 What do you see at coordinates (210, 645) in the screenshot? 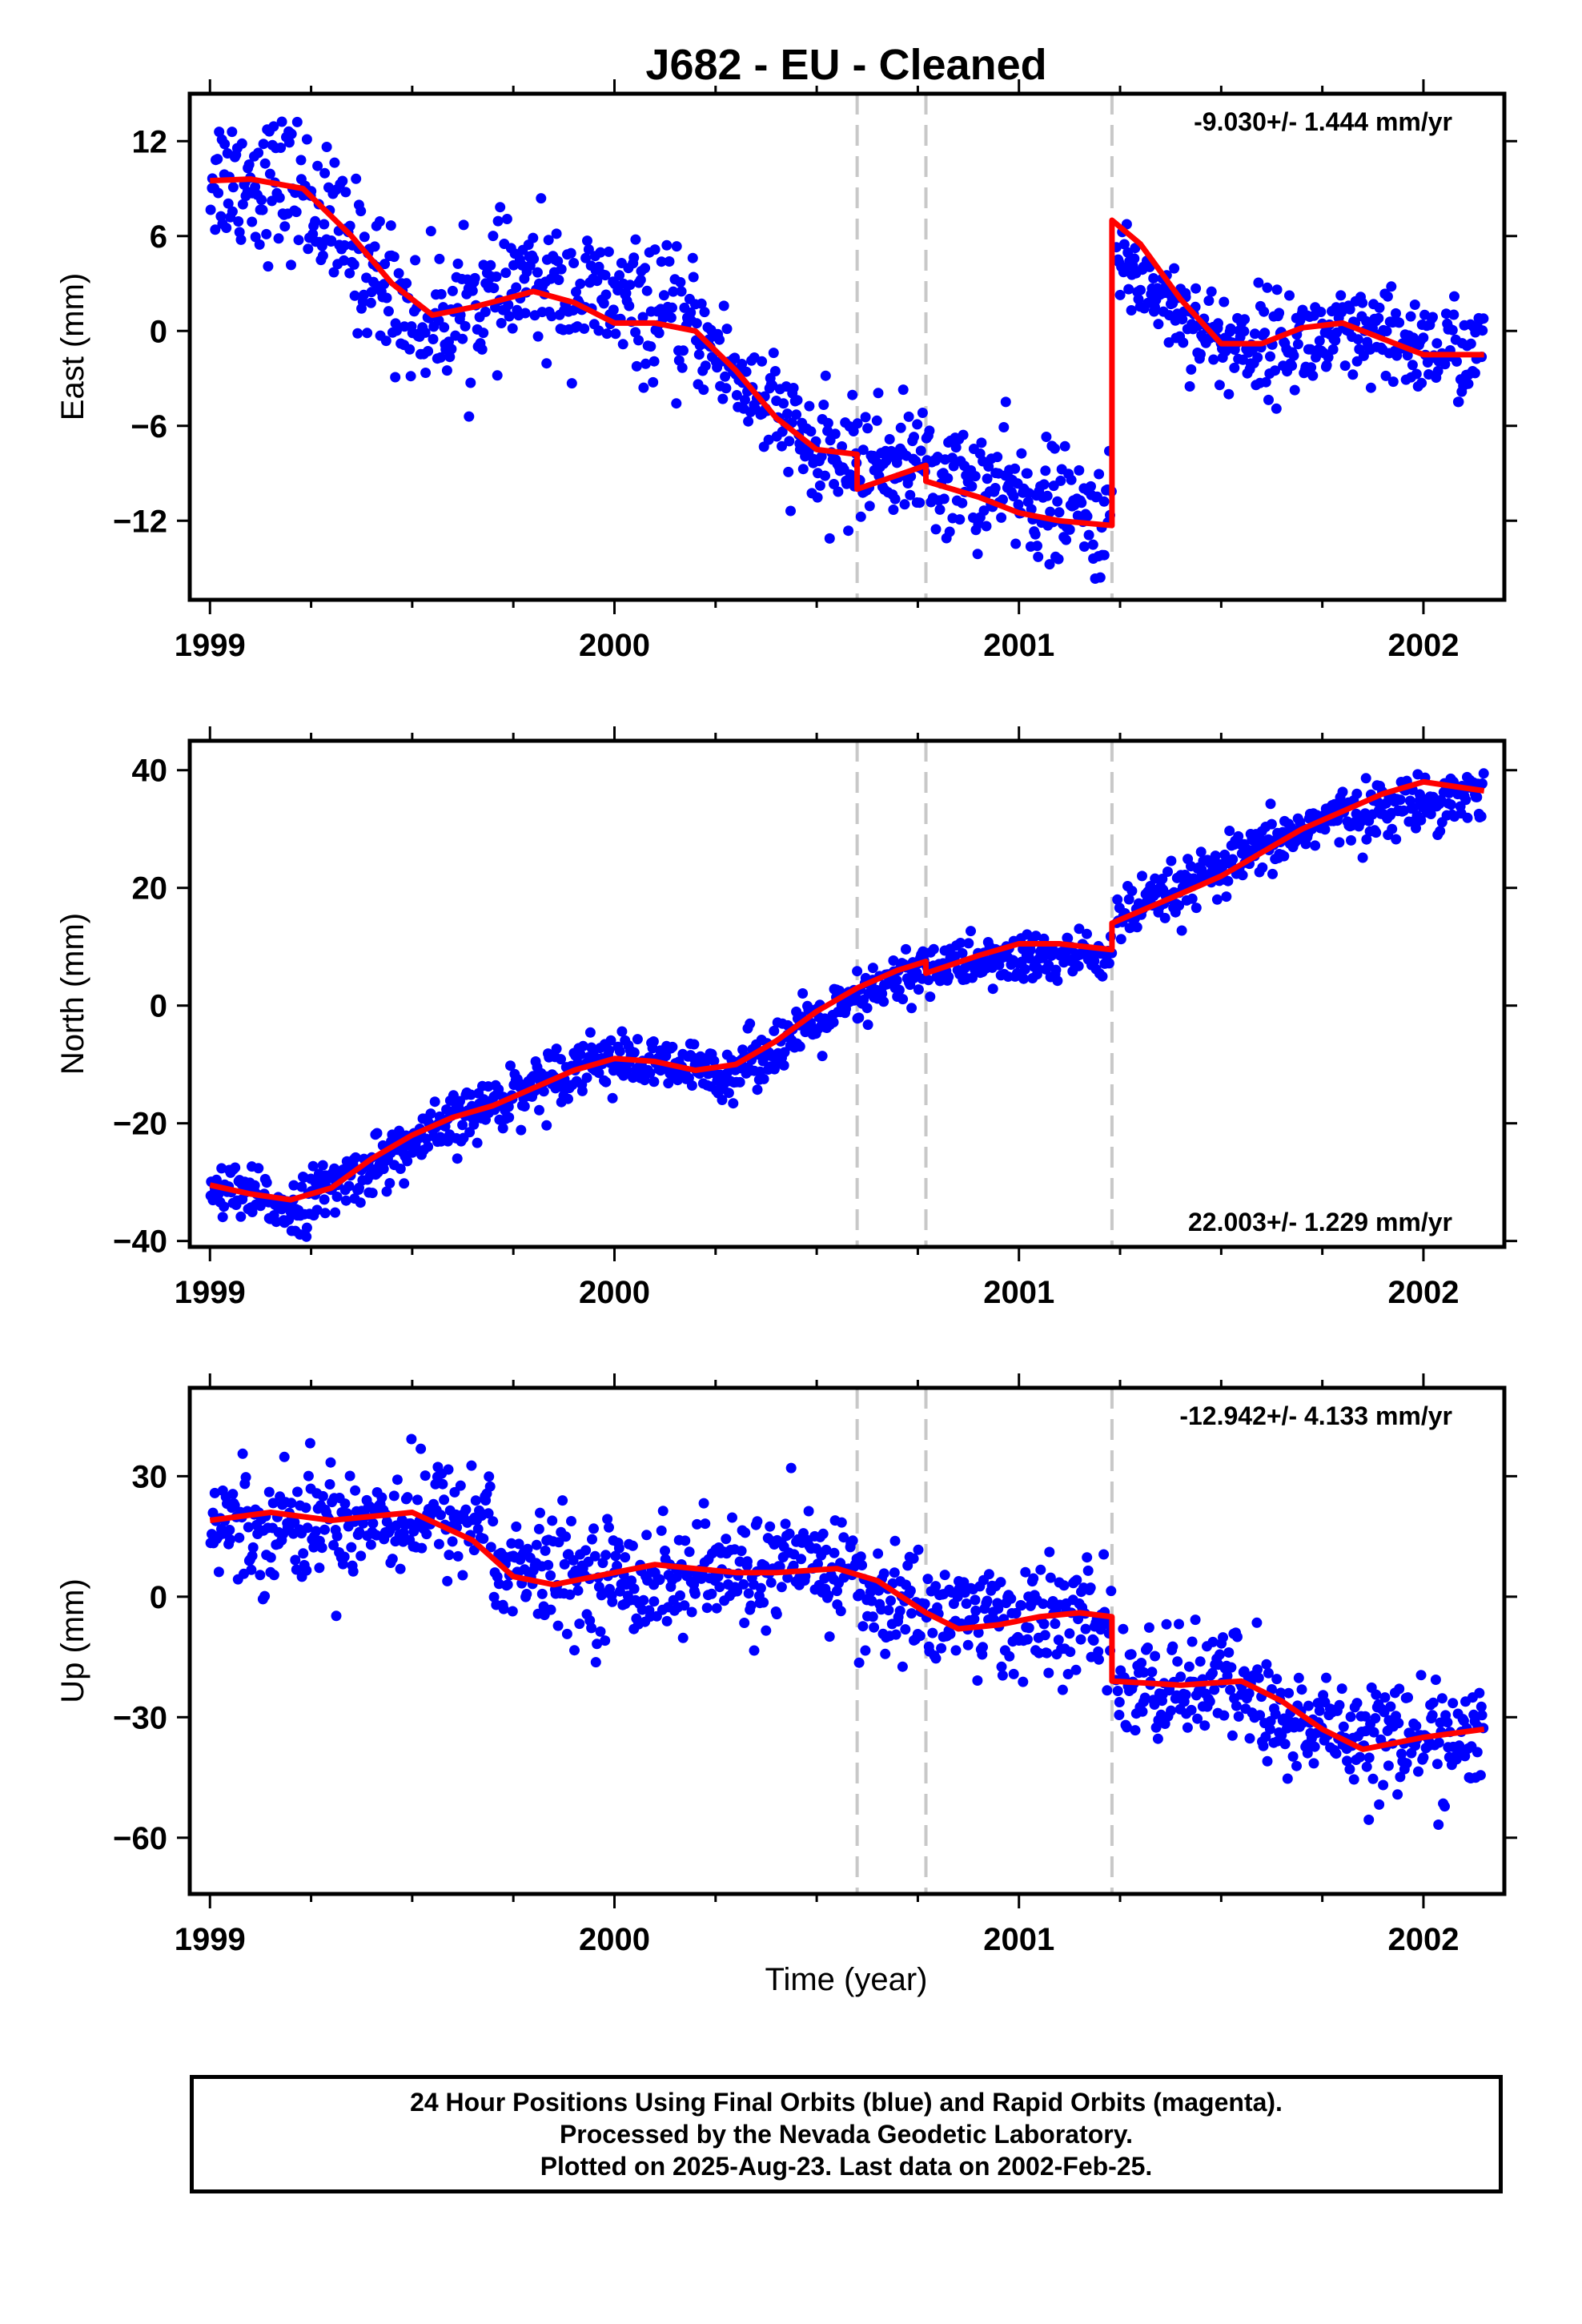
I see `x-tick-label: 1999` at bounding box center [210, 645].